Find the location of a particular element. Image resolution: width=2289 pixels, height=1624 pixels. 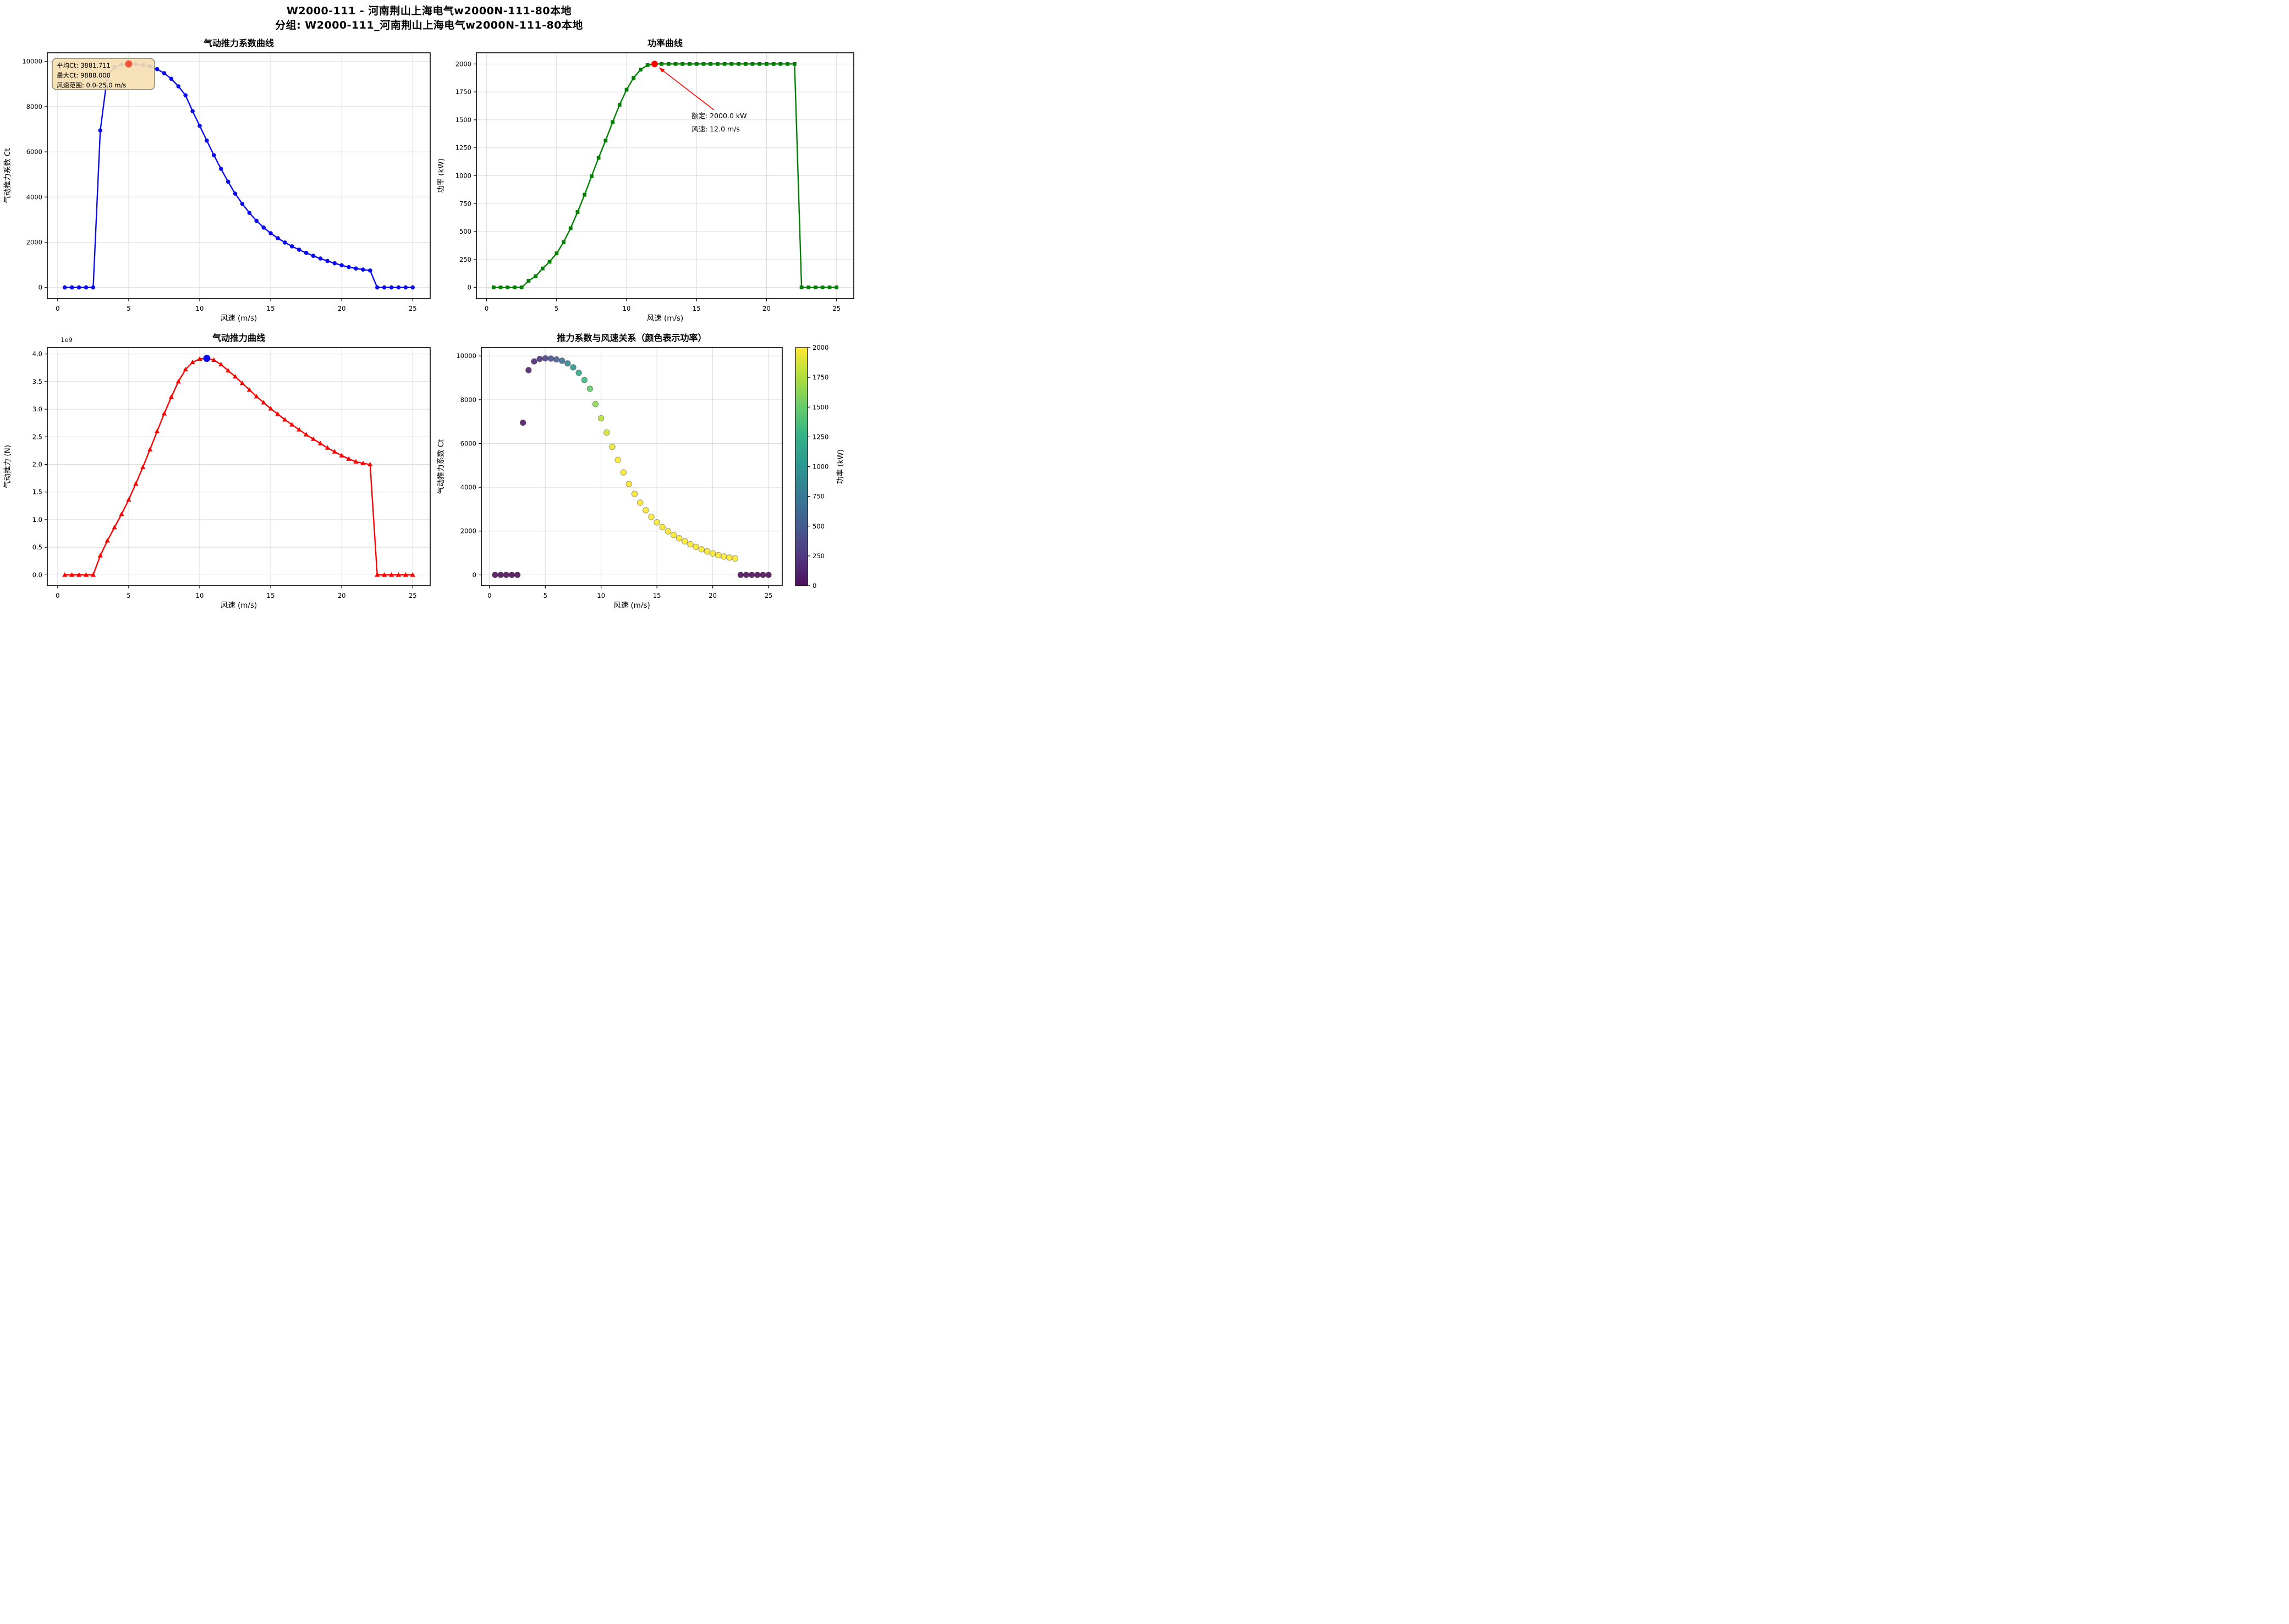

y-tick-label: 1750 is located at coordinates (463, 92).